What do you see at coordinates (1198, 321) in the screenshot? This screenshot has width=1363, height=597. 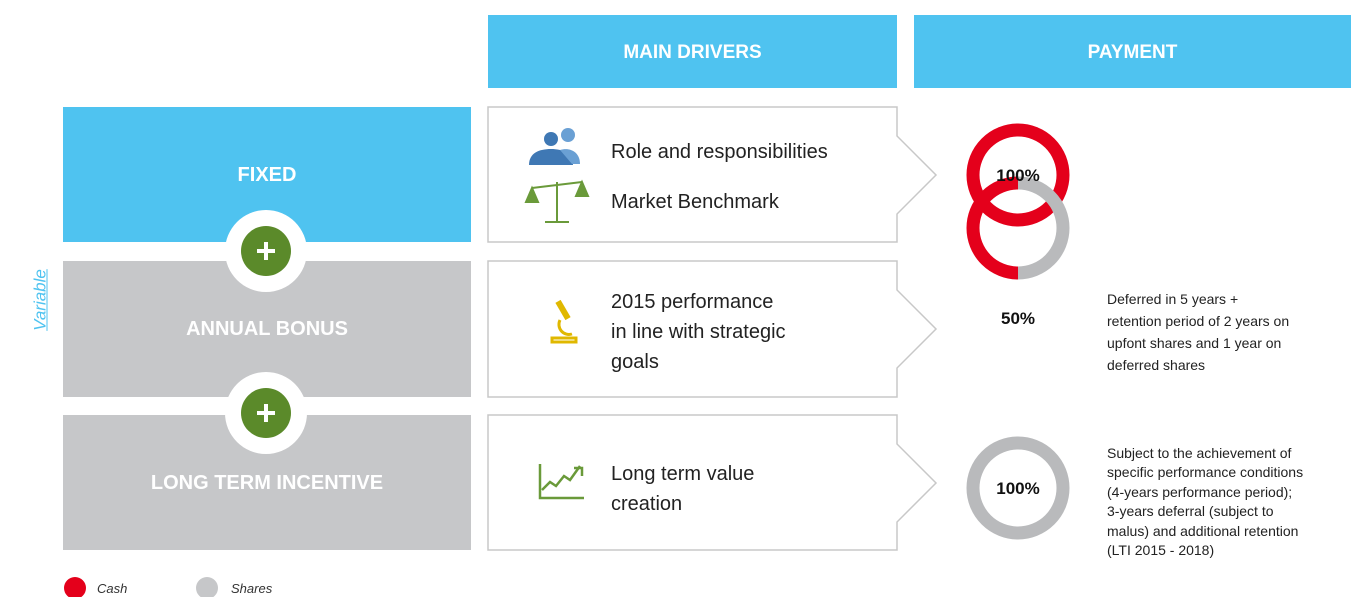 I see `note-text: retention period of 2 years on` at bounding box center [1198, 321].